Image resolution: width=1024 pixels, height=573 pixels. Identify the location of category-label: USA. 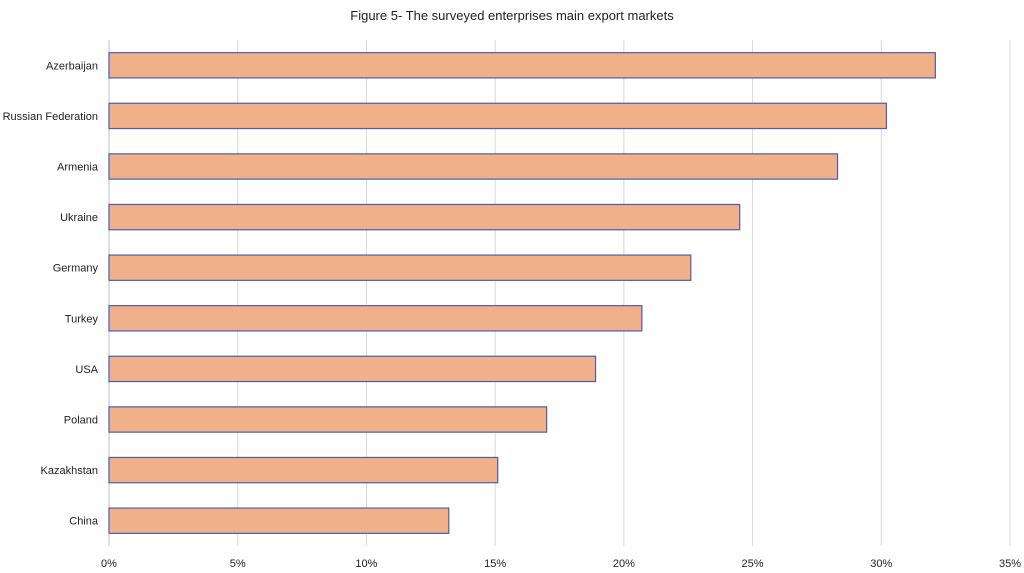
(86, 370).